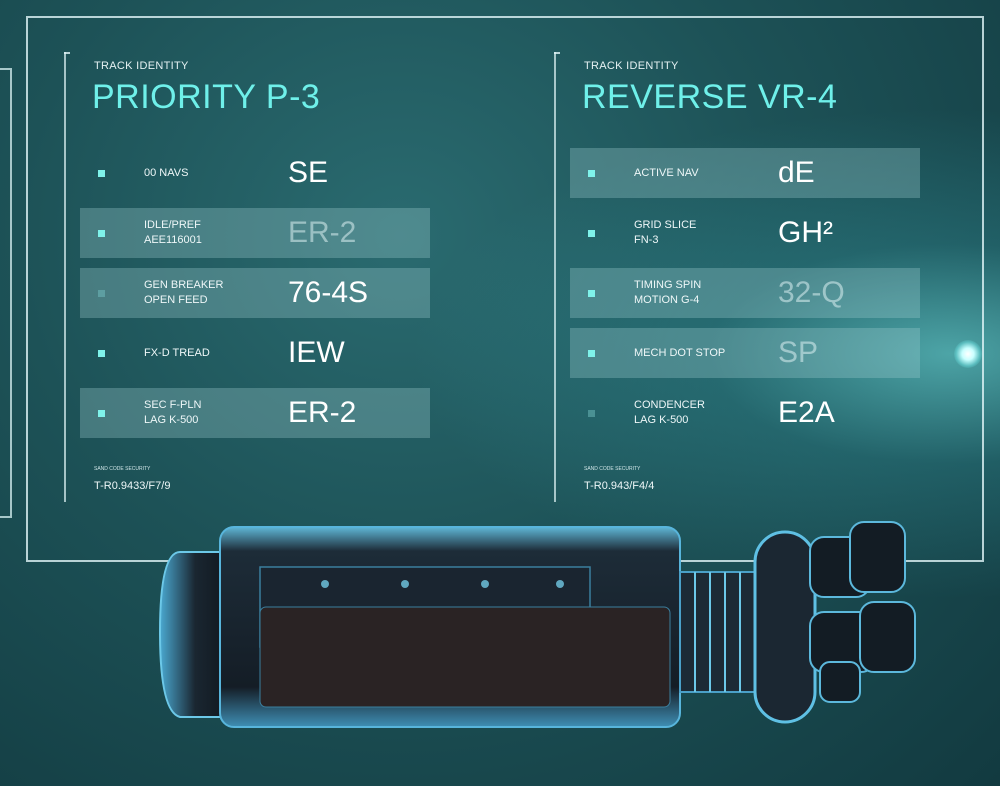 Image resolution: width=1000 pixels, height=786 pixels. I want to click on row-label-line: GRID SLICE, so click(665, 225).